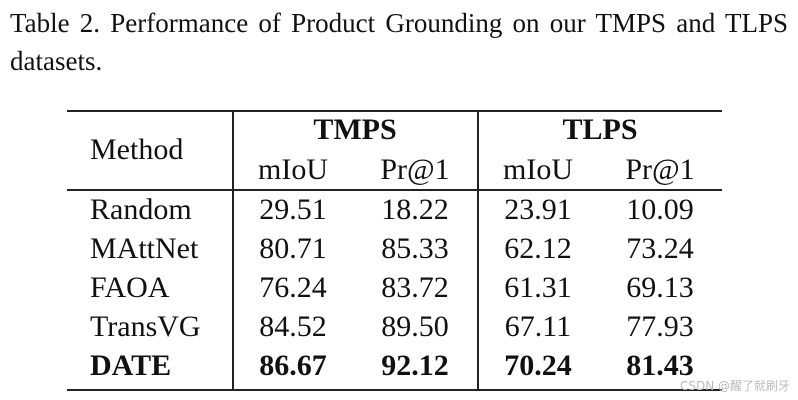  Describe the element at coordinates (293, 209) in the screenshot. I see `cell: 29.51` at that location.